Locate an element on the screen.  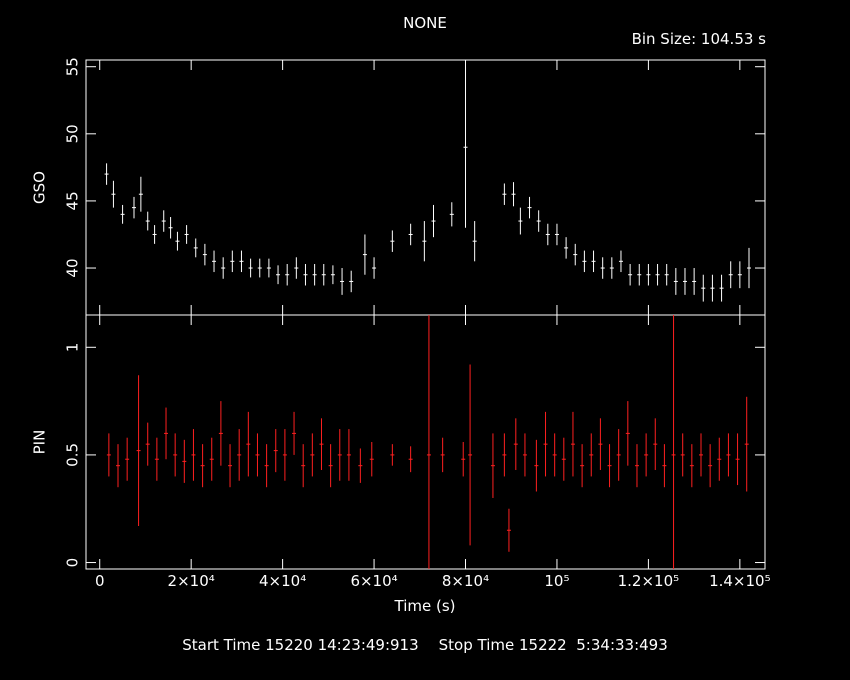
gso-y-axis-label: GSO is located at coordinates (40, 187).